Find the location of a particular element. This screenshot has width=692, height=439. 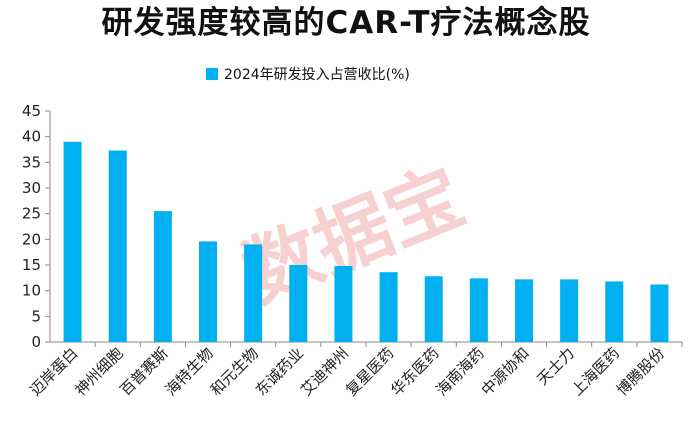

category-label: 迈岸蛋白 is located at coordinates (53, 371).